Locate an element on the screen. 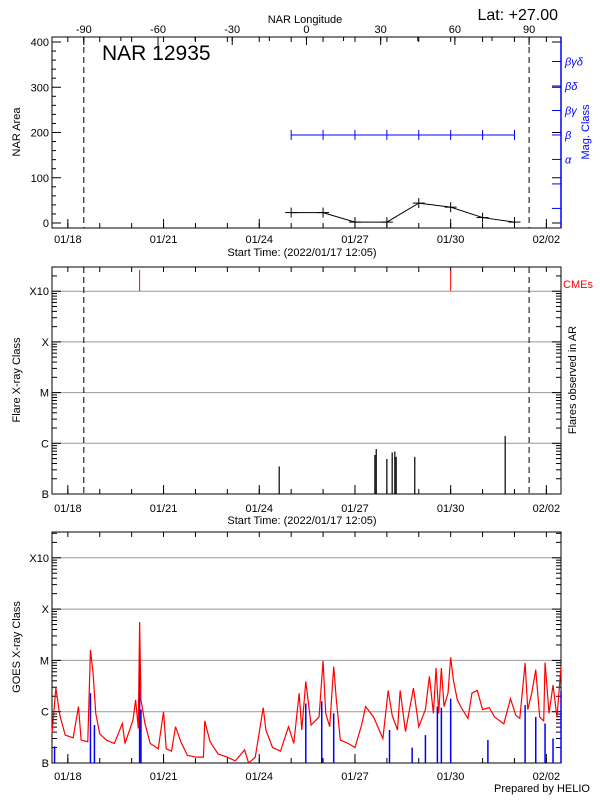 The image size is (600, 800). longitude-tick-label: 60 is located at coordinates (455, 30).